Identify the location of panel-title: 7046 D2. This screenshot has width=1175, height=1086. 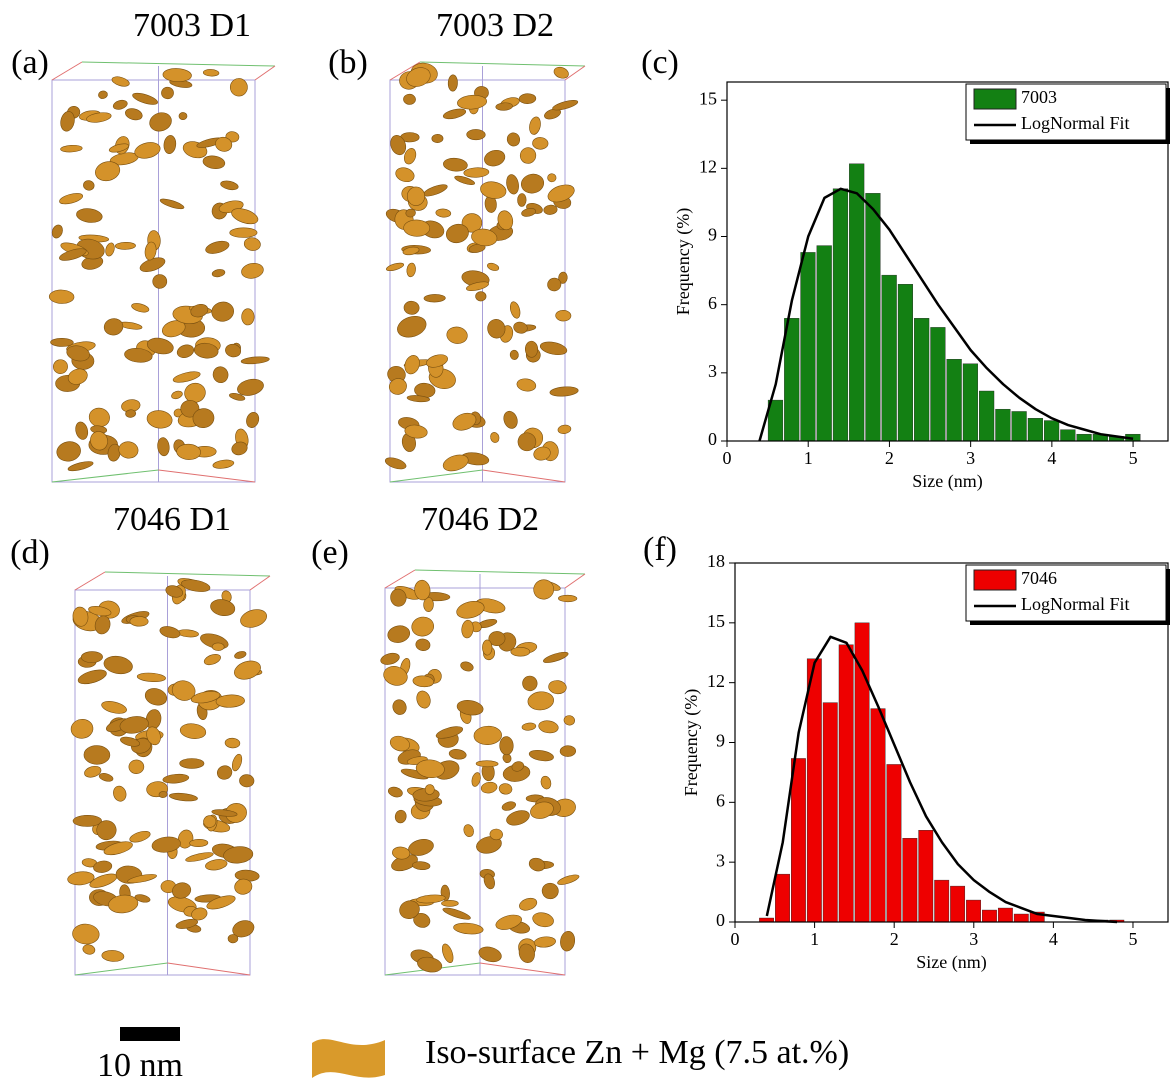
(480, 519).